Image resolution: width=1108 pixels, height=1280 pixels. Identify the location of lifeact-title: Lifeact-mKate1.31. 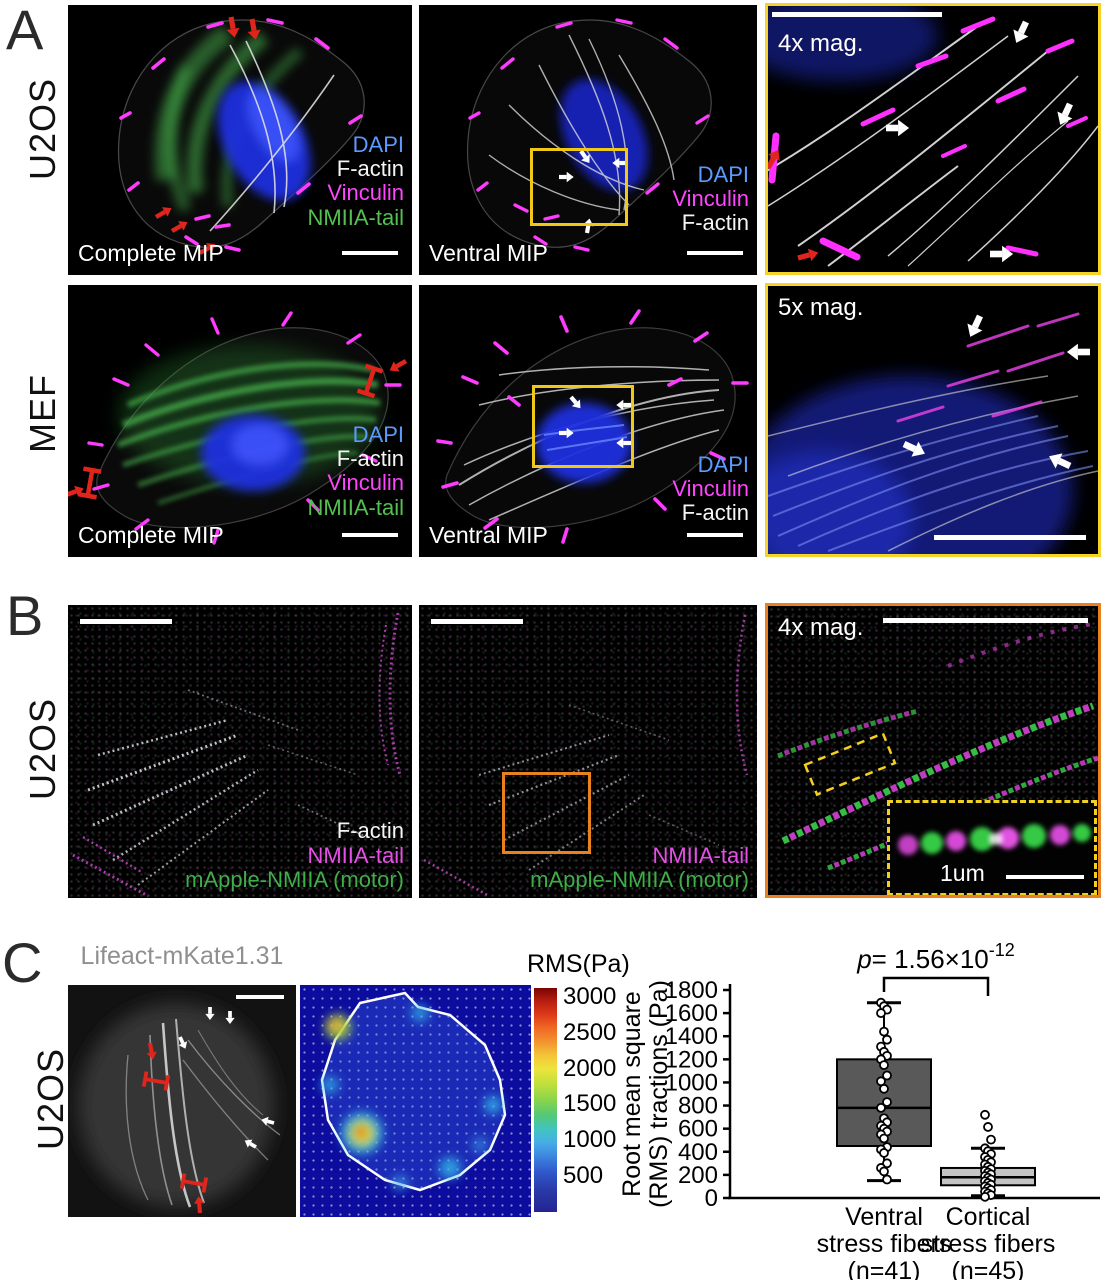
(182, 956).